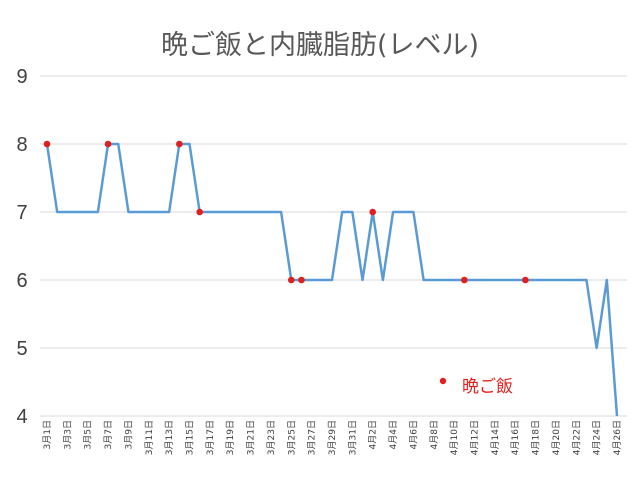 The image size is (640, 480). Describe the element at coordinates (576, 437) in the screenshot. I see `x-tick-label: 4月22日` at that location.